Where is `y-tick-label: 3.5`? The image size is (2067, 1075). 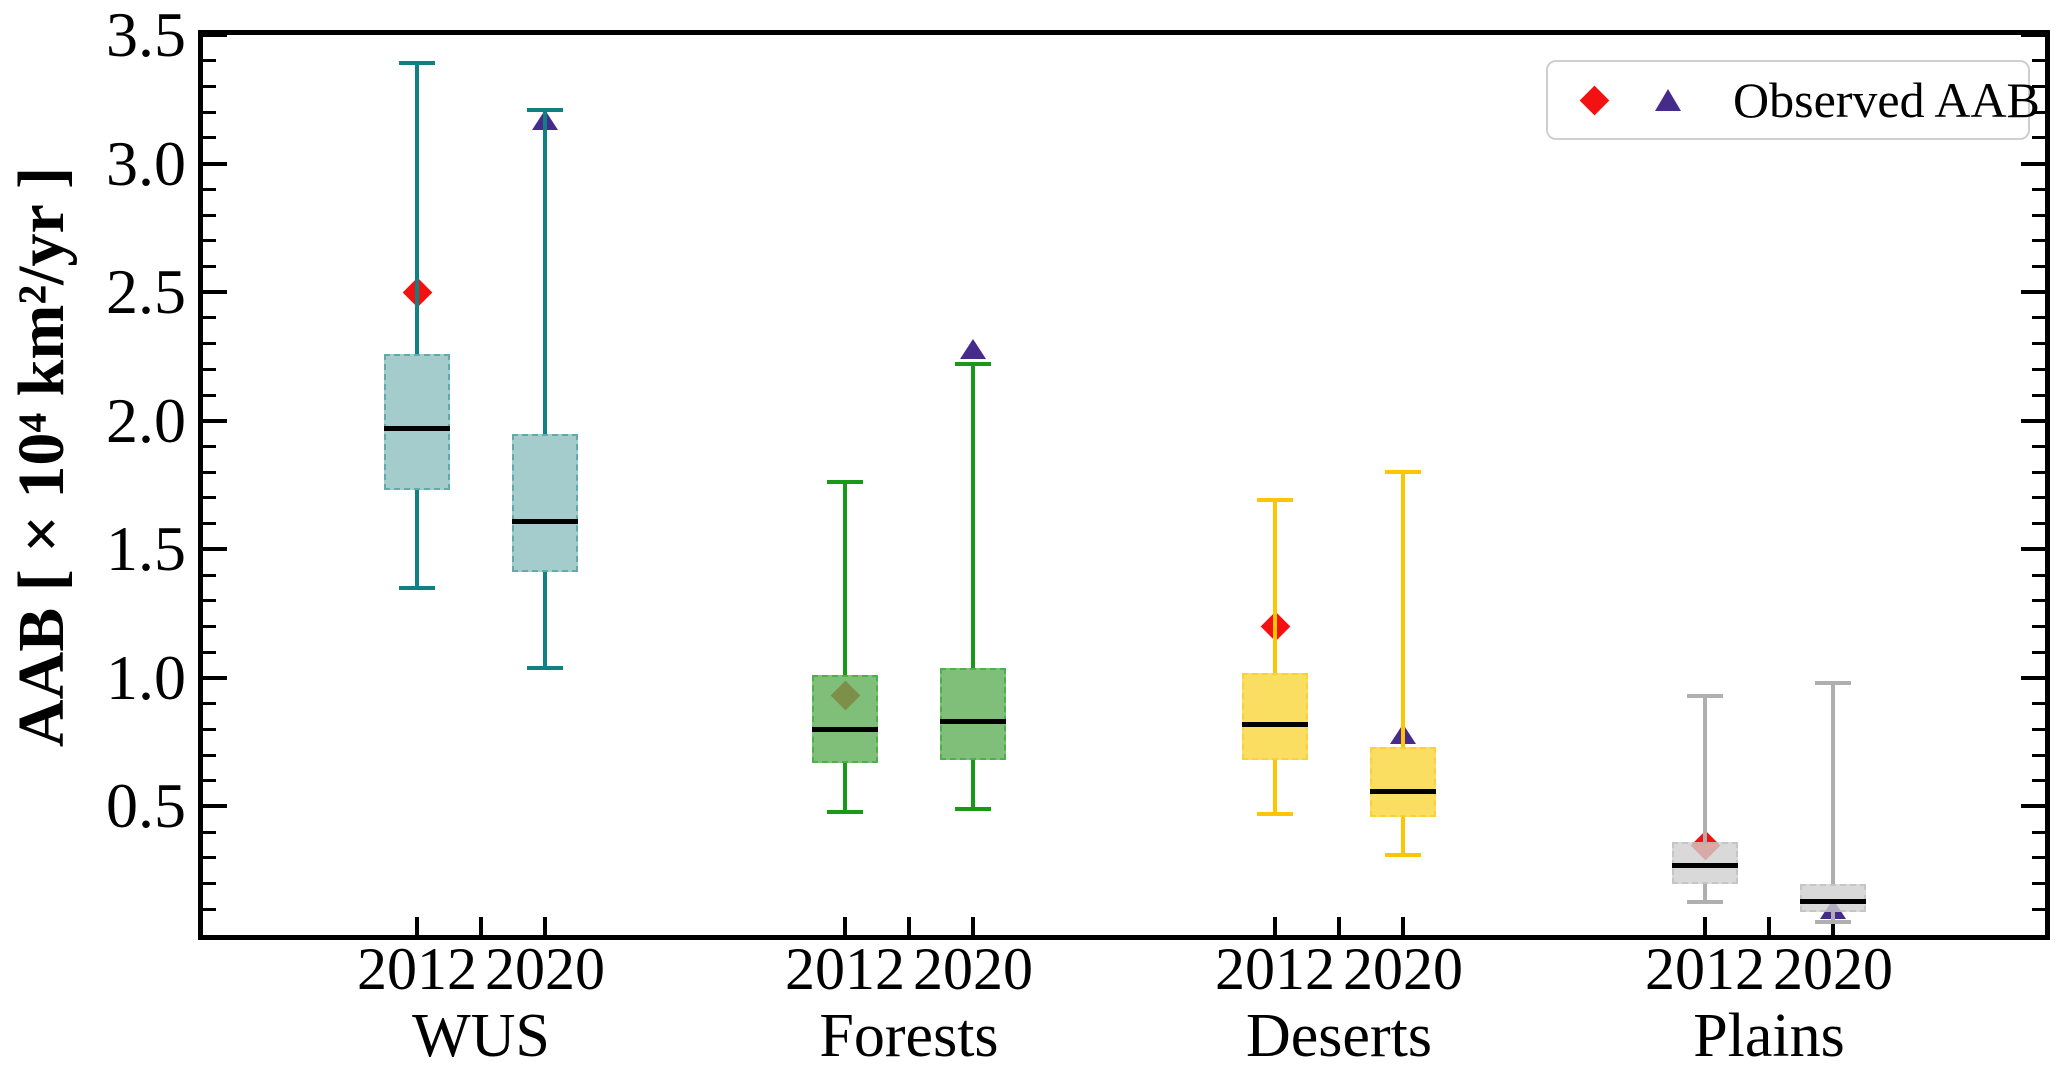
y-tick-label: 3.5 is located at coordinates (146, 35).